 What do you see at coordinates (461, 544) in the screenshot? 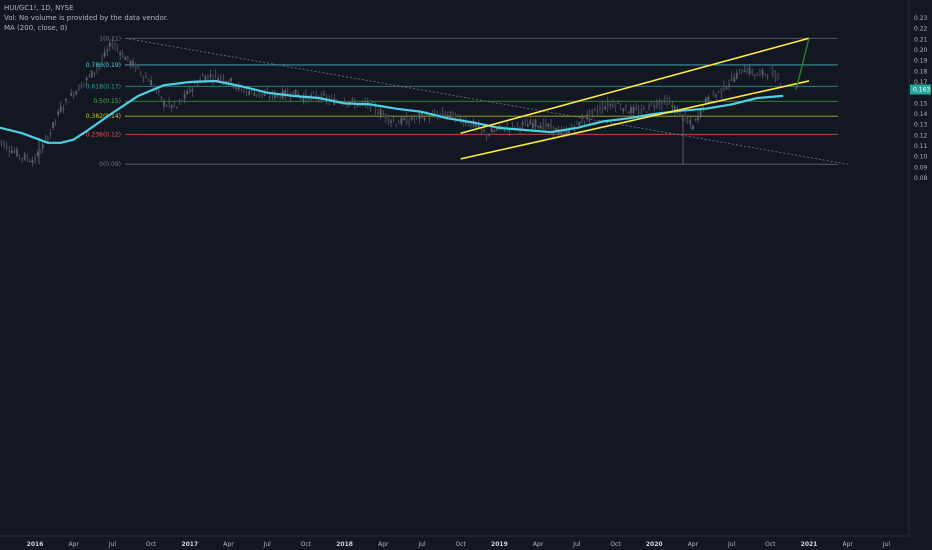
I see `x-tick-label-11: Oct` at bounding box center [461, 544].